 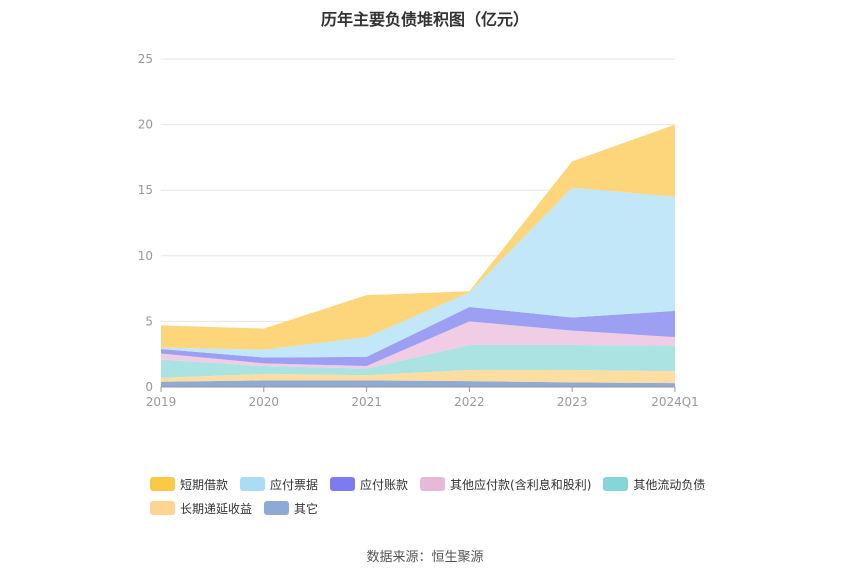 What do you see at coordinates (450, 508) in the screenshot?
I see `legend-row: 长期递延收益 其它` at bounding box center [450, 508].